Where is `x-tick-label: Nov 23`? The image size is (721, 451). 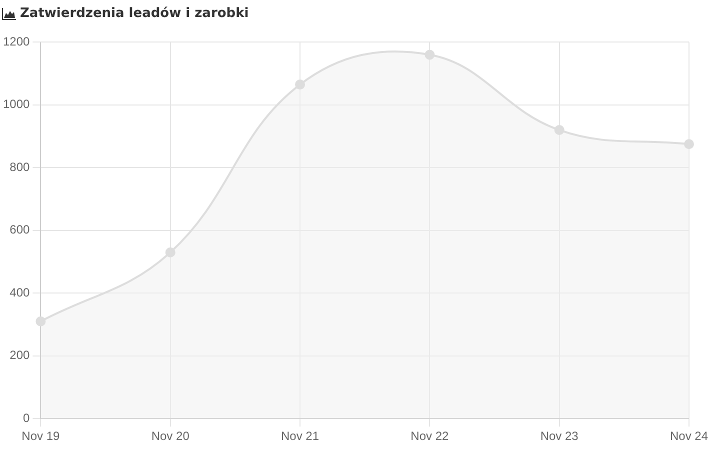 x-tick-label: Nov 23 is located at coordinates (559, 436).